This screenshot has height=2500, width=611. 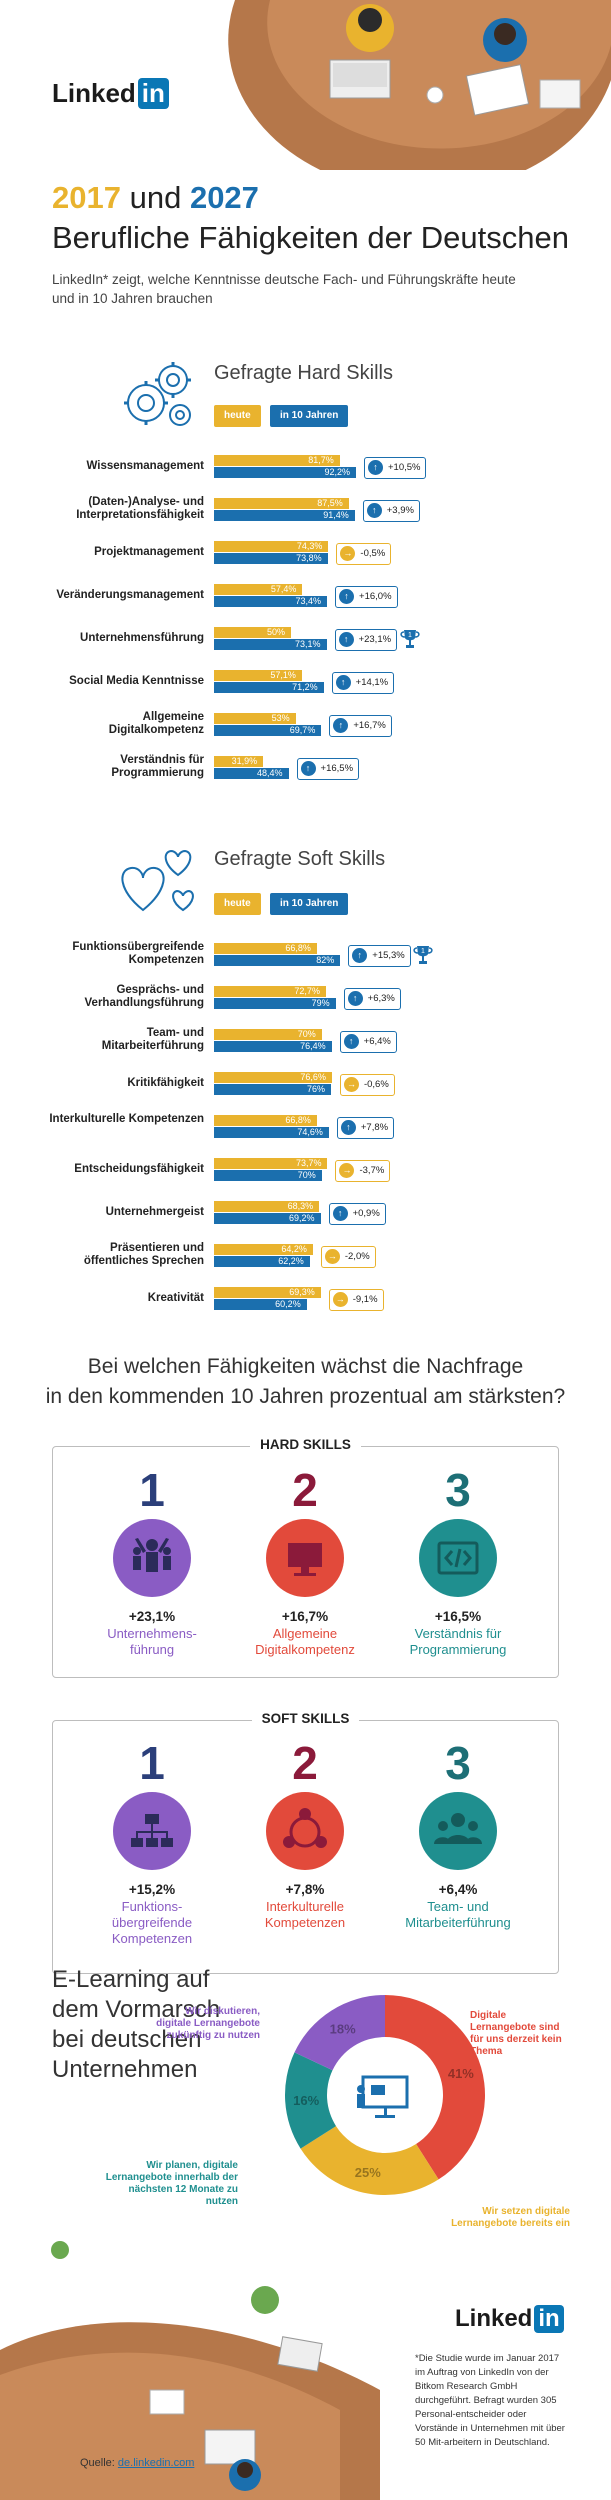 I want to click on bar-value-label: 73,4%, so click(x=308, y=601).